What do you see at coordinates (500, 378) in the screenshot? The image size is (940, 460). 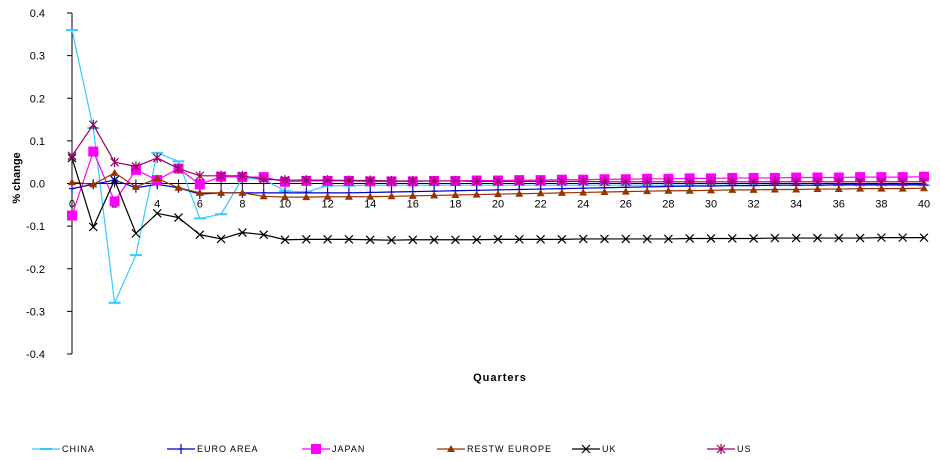 I see `x-axis-title: Quarters` at bounding box center [500, 378].